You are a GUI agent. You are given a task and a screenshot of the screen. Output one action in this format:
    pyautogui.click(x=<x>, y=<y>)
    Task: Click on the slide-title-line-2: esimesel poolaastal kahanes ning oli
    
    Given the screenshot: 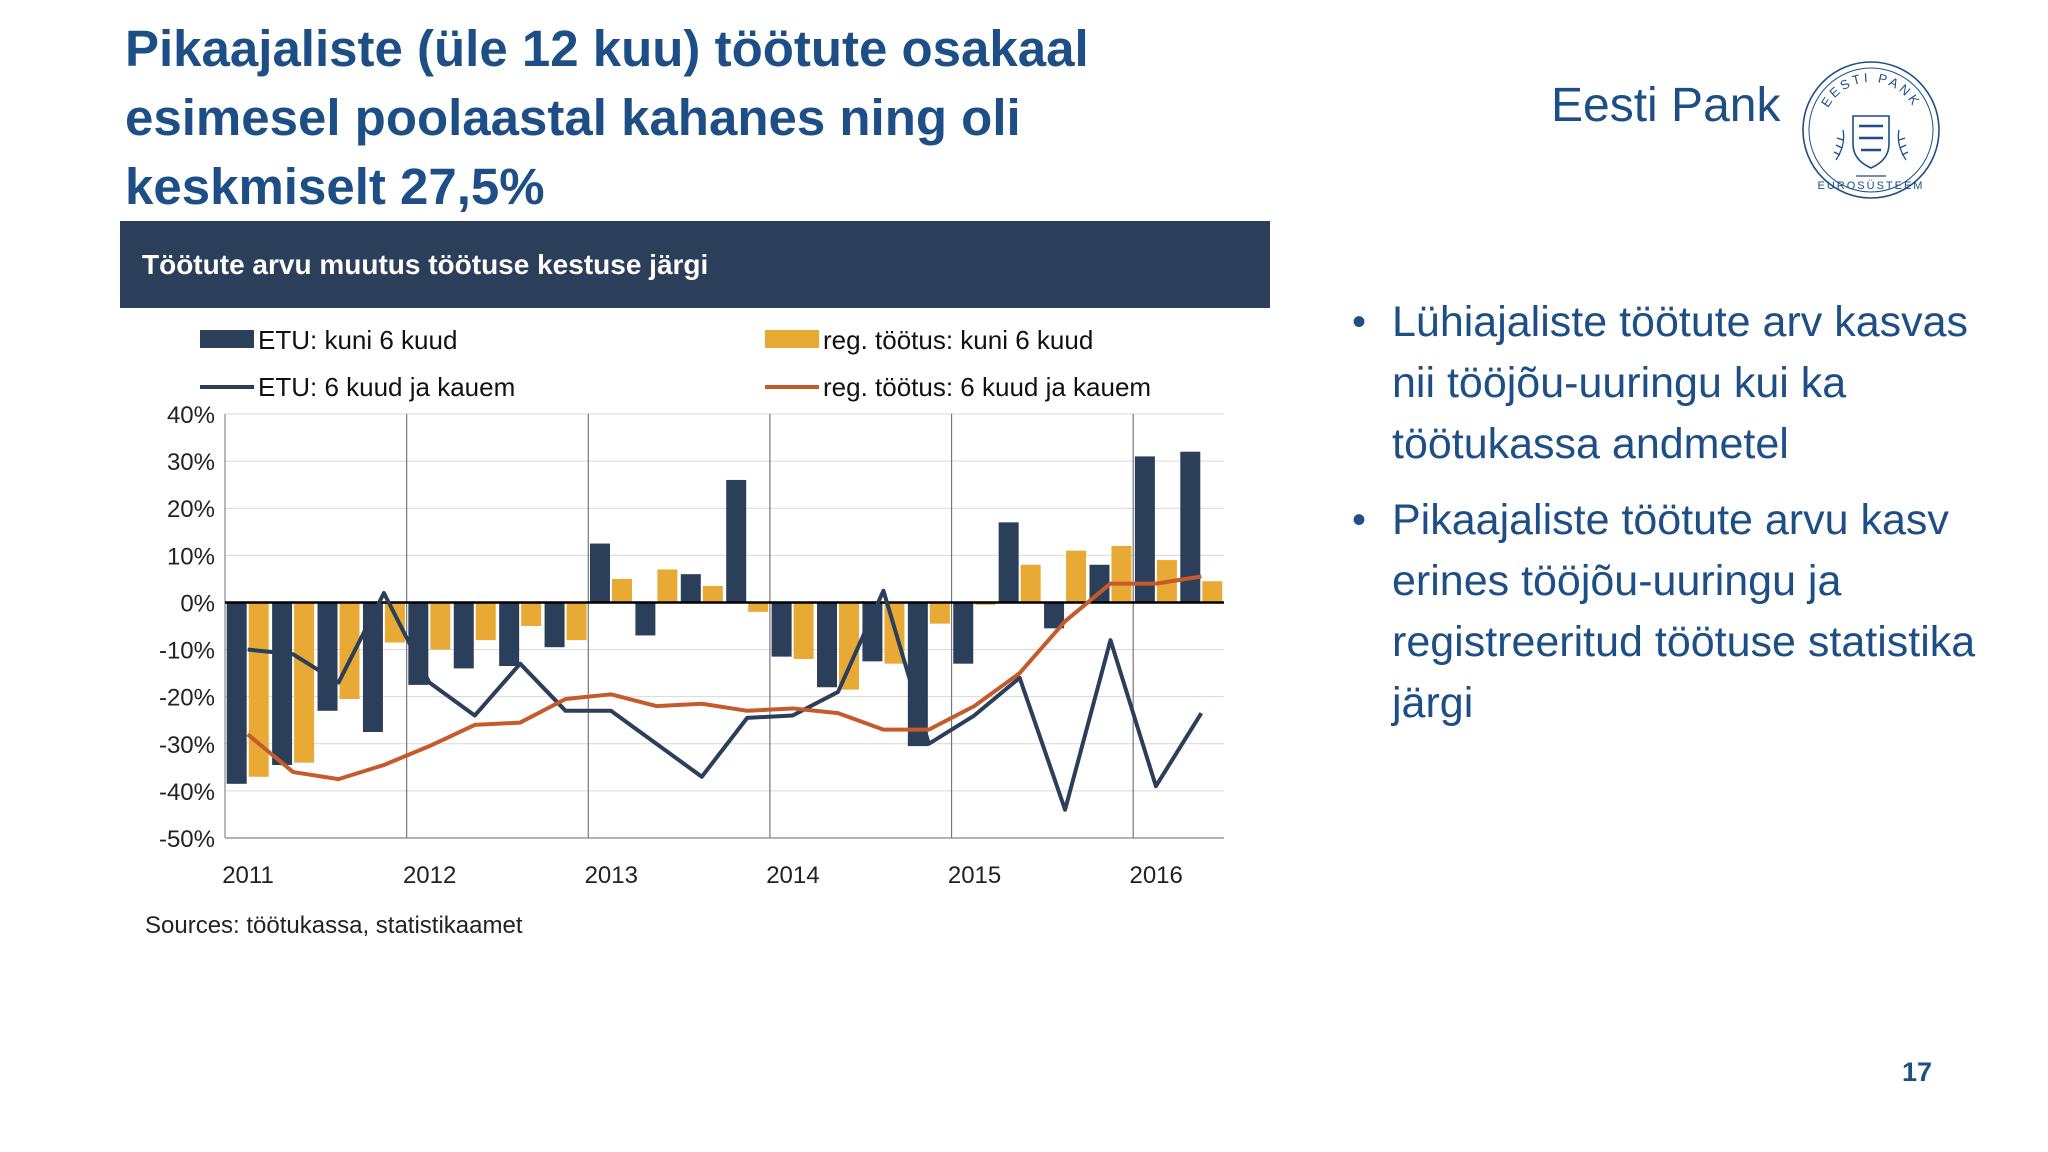 What is the action you would take?
    pyautogui.click(x=573, y=117)
    